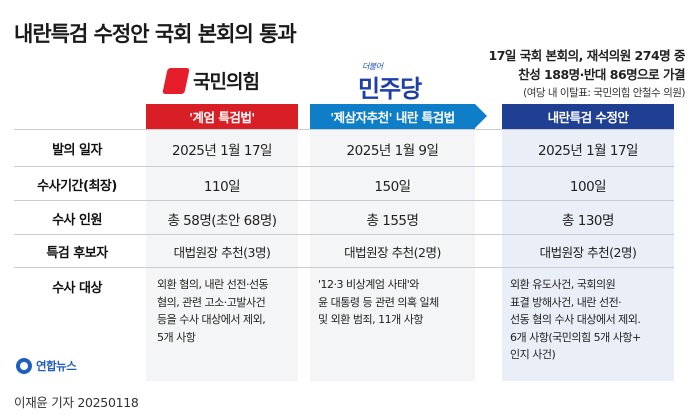 Image resolution: width=699 pixels, height=417 pixels. What do you see at coordinates (392, 187) in the screenshot?
I see `cell-dp: 150일` at bounding box center [392, 187].